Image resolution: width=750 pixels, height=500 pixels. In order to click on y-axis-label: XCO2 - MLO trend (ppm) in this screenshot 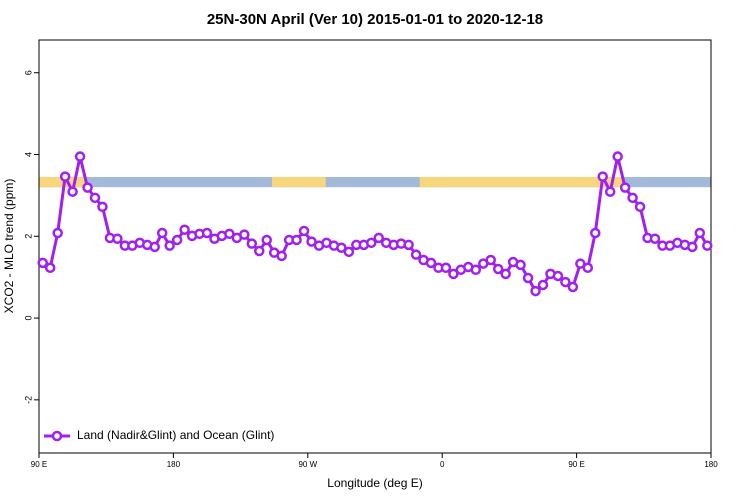, I will do `click(9, 246)`.